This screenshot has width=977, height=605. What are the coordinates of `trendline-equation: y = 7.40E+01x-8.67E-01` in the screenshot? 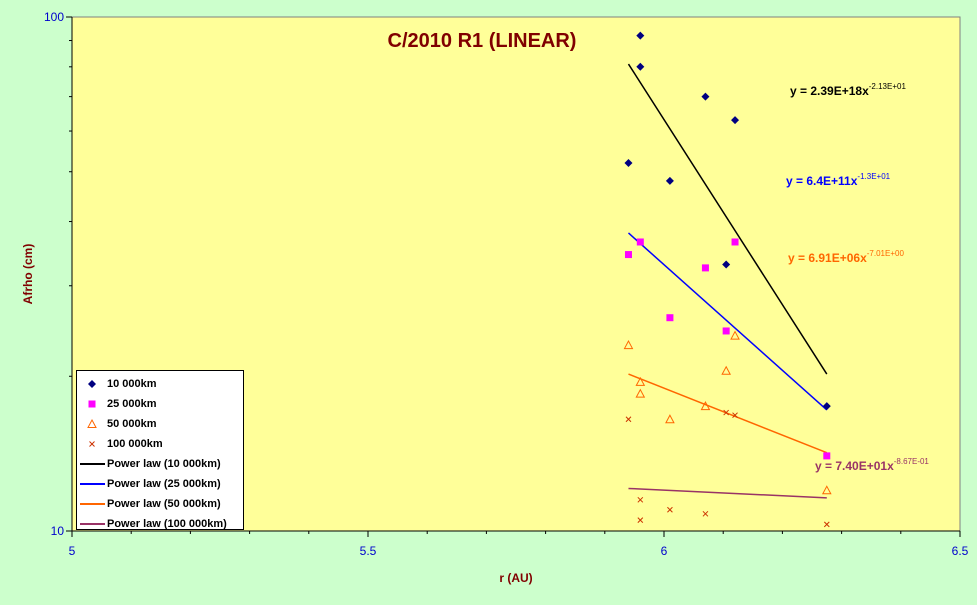 It's located at (872, 465).